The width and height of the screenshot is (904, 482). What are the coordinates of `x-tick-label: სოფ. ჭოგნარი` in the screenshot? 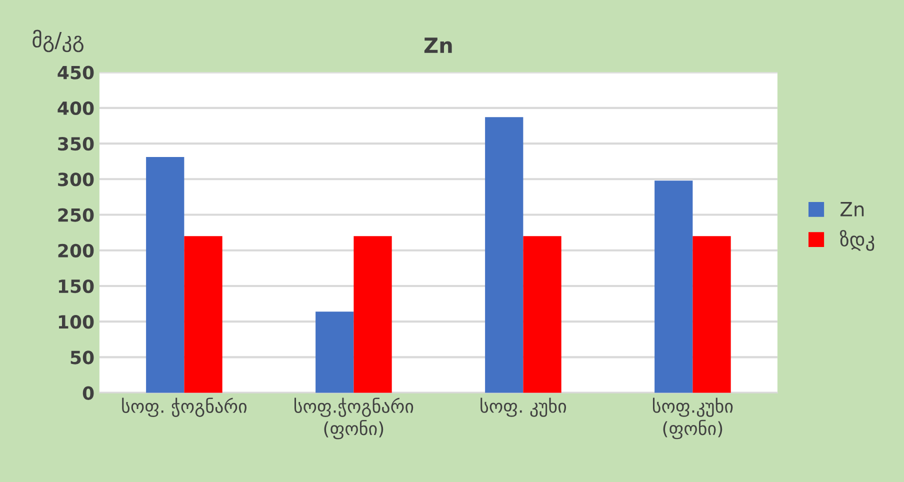 It's located at (184, 407).